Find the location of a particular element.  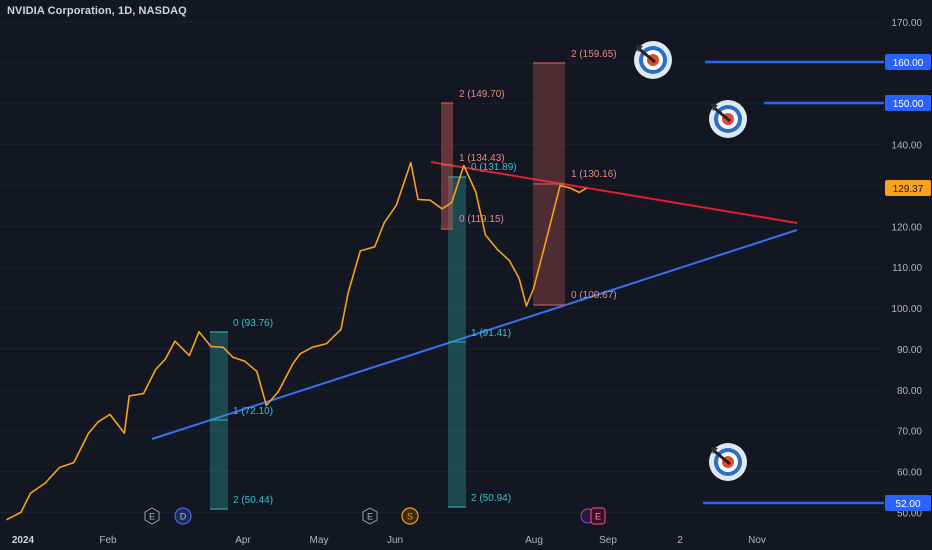

price-axis-tick: 140.00 is located at coordinates (906, 146).